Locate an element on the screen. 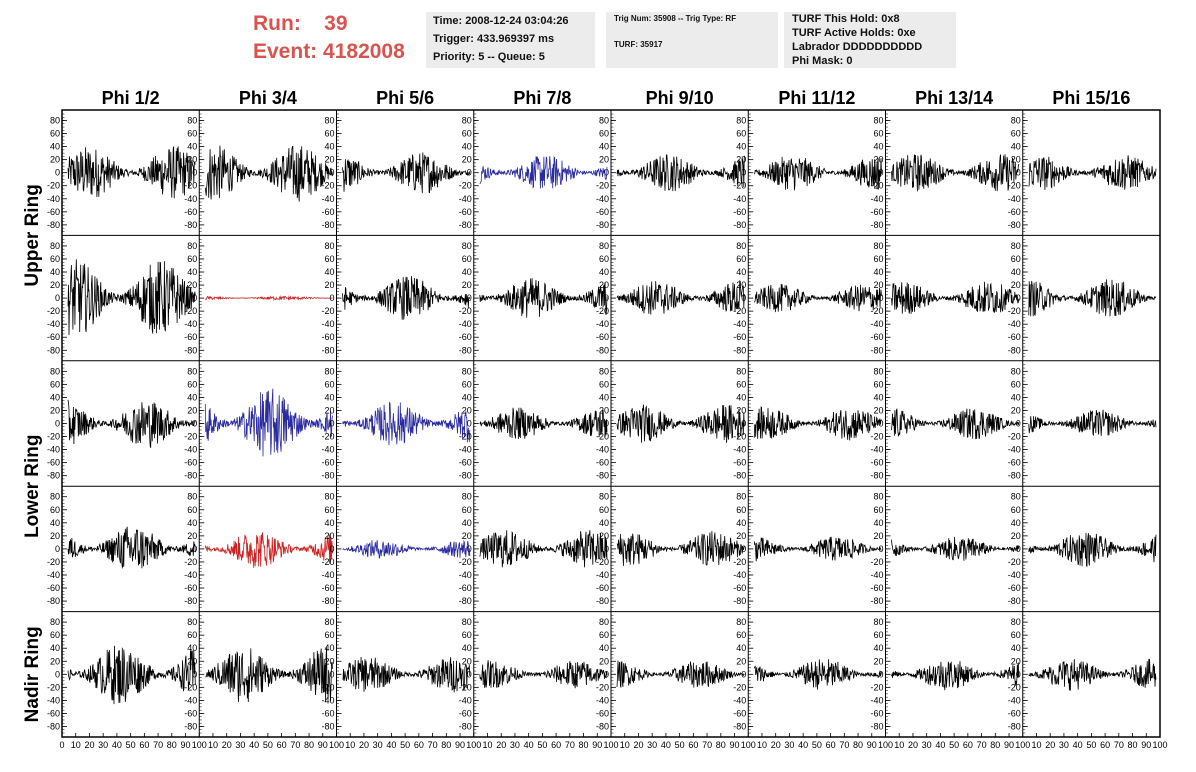 The height and width of the screenshot is (772, 1196). x-tick-label: 70 is located at coordinates (1119, 745).